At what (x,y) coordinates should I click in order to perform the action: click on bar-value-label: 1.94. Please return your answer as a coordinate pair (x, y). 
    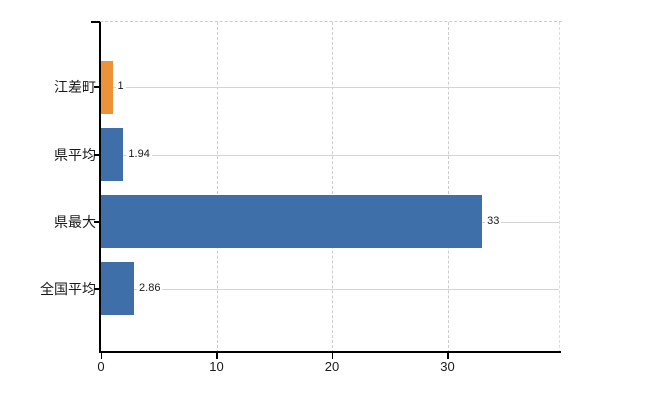
    Looking at the image, I should click on (139, 154).